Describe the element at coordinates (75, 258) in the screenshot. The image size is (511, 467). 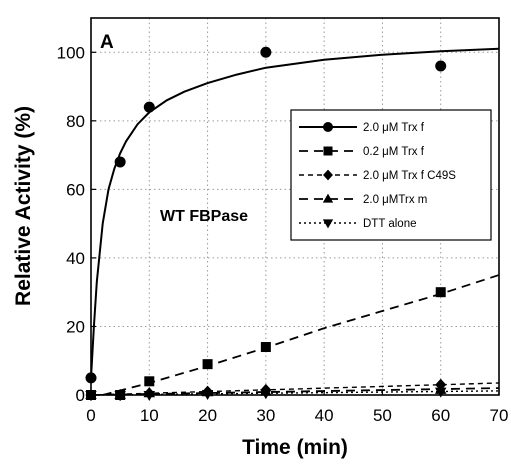
I see `y-tick-label: 40` at that location.